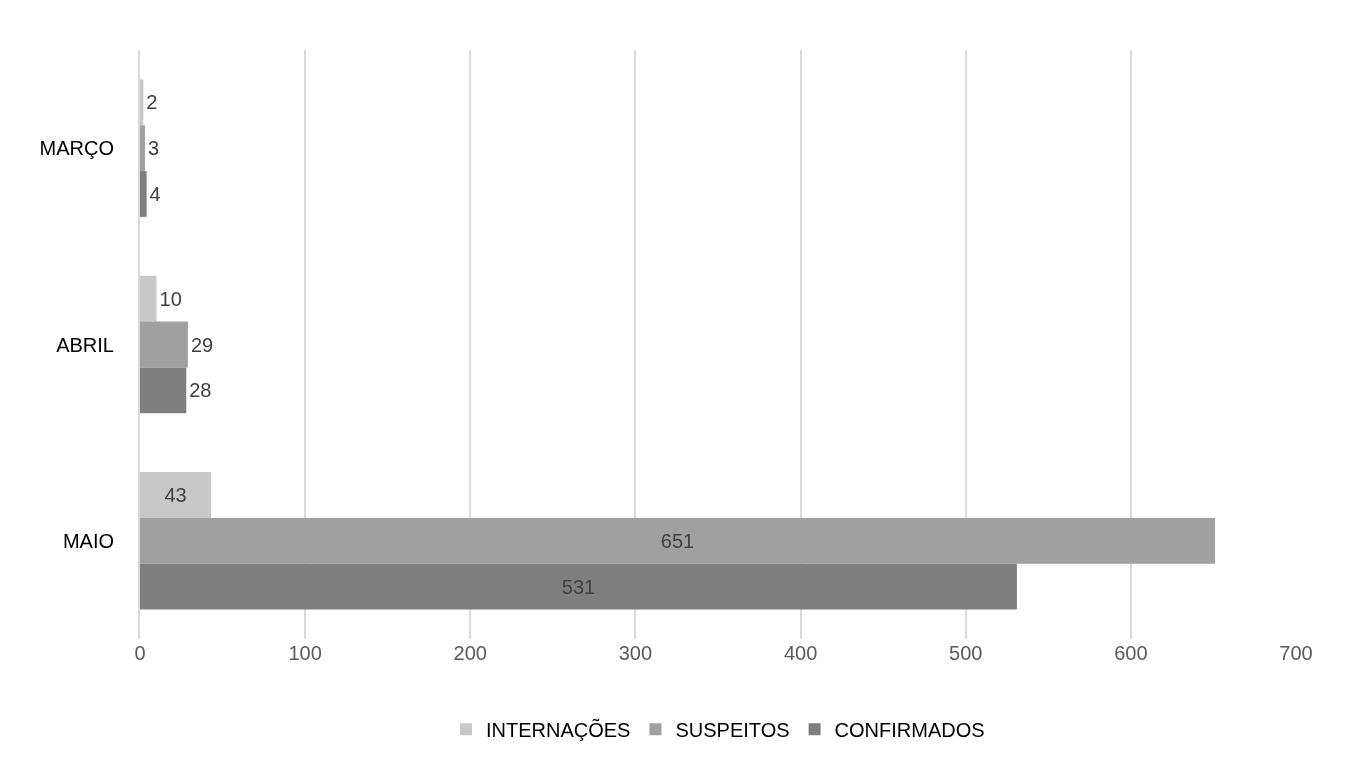 The height and width of the screenshot is (761, 1346). What do you see at coordinates (76, 148) in the screenshot?
I see `y-tick-label: MARÇO` at bounding box center [76, 148].